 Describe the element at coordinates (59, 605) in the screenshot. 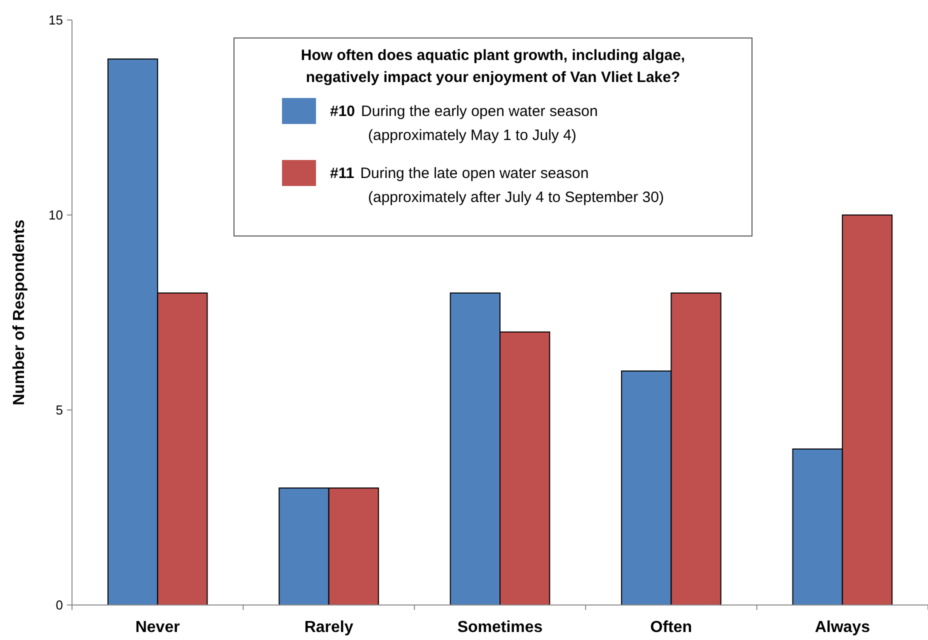

I see `y-tick-label: 0` at that location.